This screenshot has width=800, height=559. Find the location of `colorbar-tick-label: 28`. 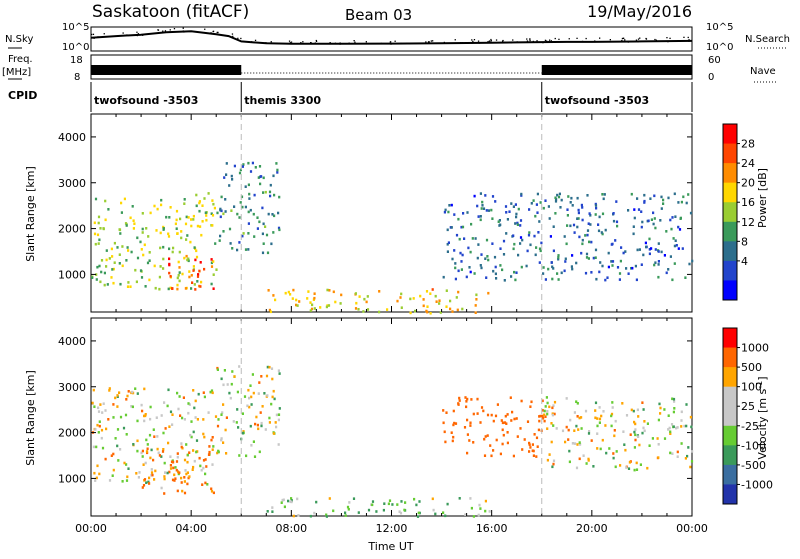

colorbar-tick-label: 28 is located at coordinates (748, 144).